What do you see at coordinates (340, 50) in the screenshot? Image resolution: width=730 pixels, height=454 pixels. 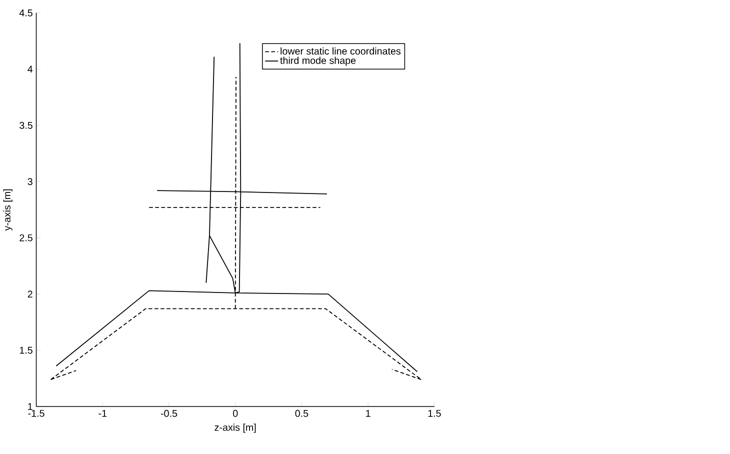 I see `legend-label: lower static line coordinates` at bounding box center [340, 50].